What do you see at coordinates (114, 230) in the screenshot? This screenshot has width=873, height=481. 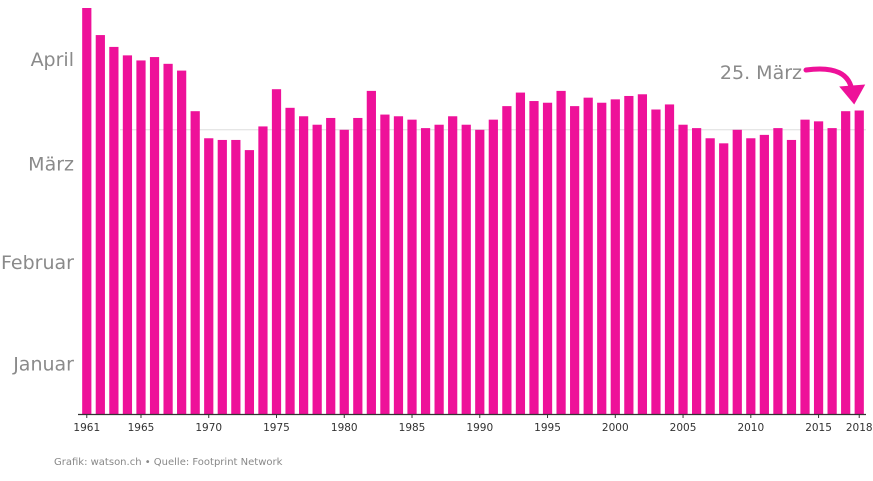 I see `bar-1963` at bounding box center [114, 230].